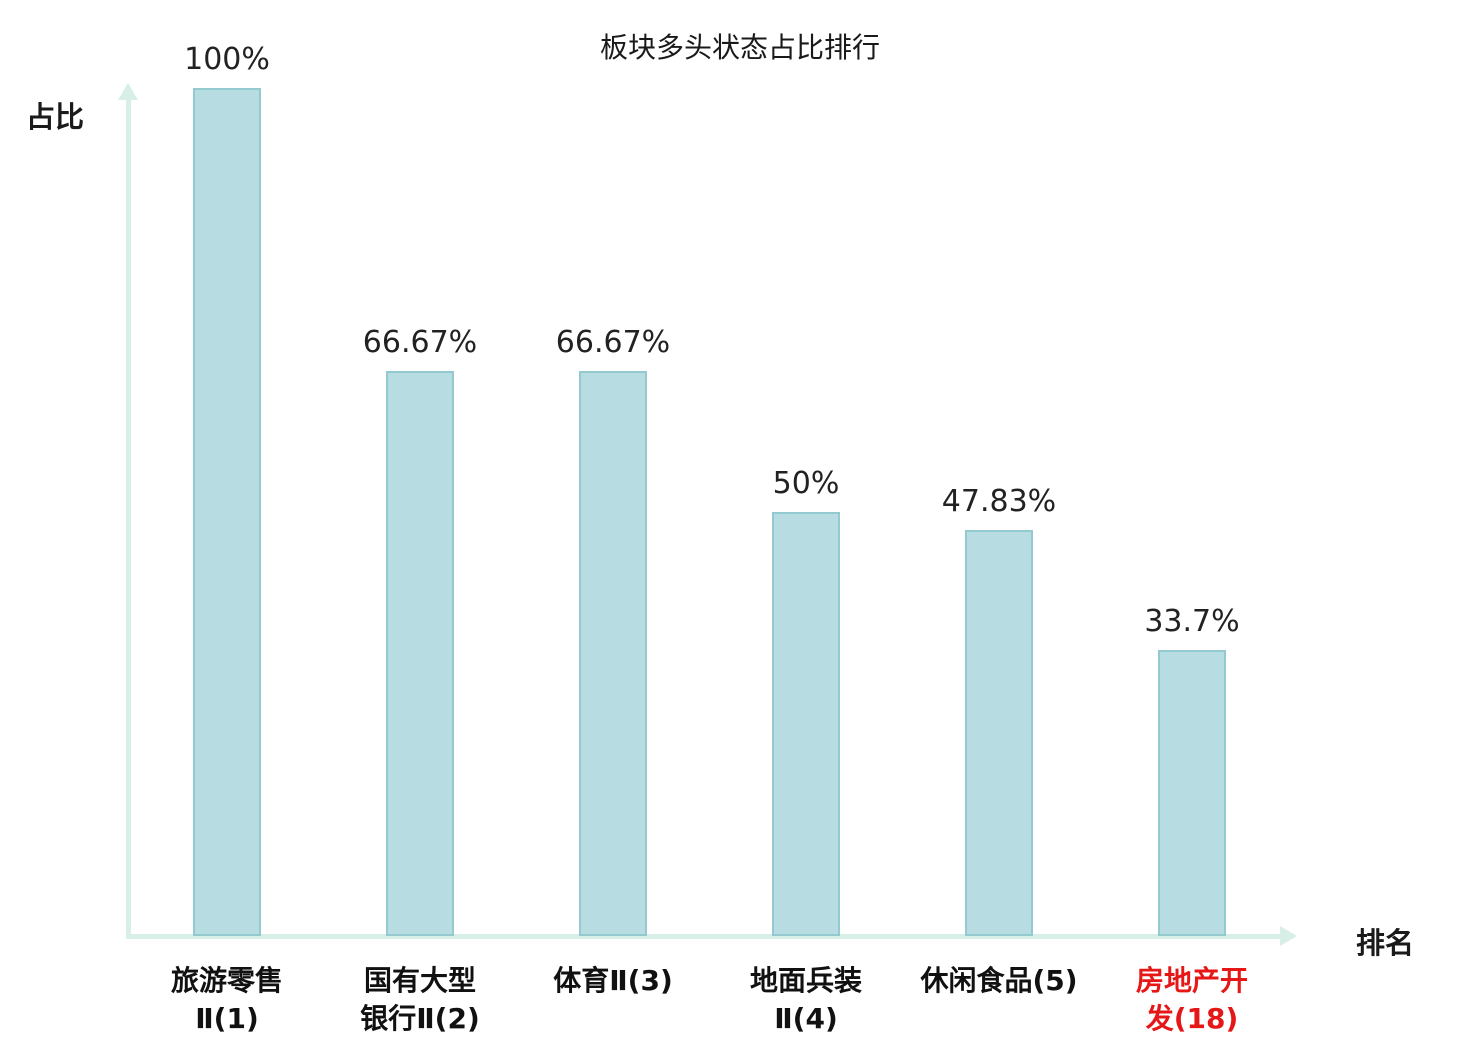 Image resolution: width=1480 pixels, height=1040 pixels. Describe the element at coordinates (999, 501) in the screenshot. I see `value-label-5: 47.83%` at that location.